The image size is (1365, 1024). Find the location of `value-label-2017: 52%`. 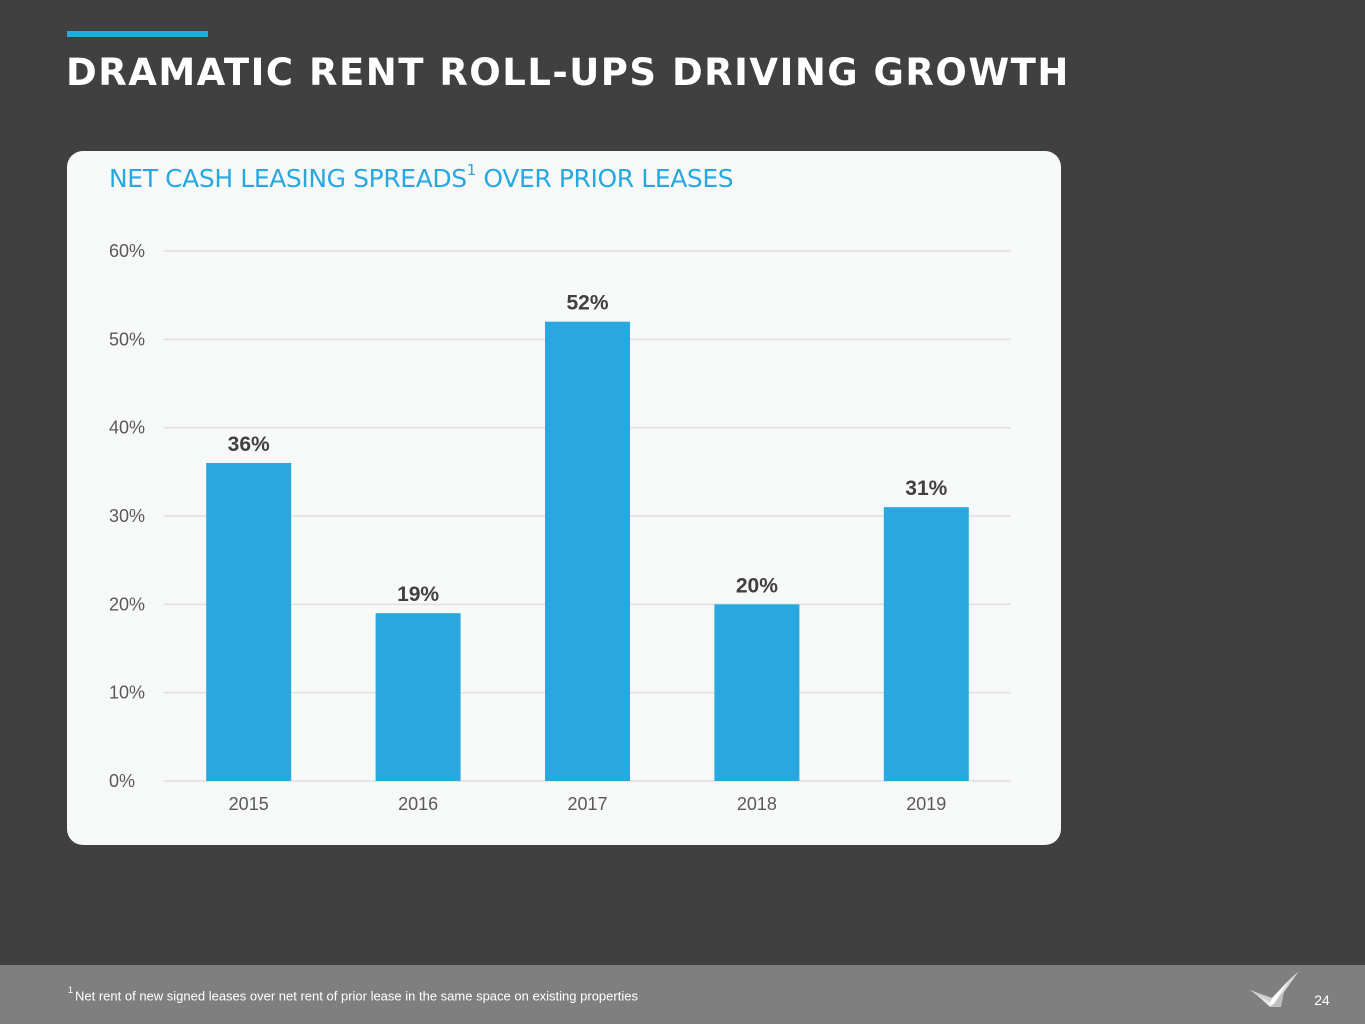

value-label-2017: 52% is located at coordinates (587, 303).